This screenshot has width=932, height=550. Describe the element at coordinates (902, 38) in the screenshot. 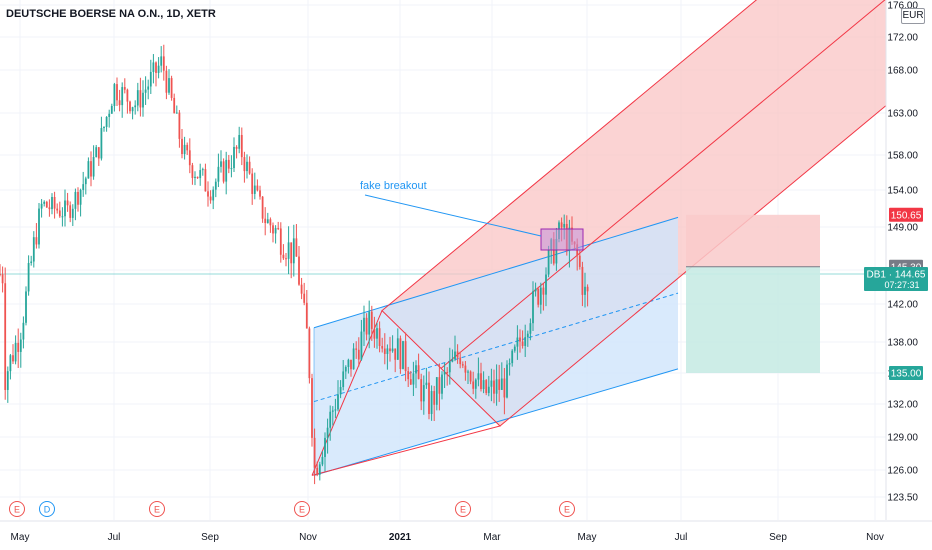

I see `y-tick-label: 172.00` at that location.